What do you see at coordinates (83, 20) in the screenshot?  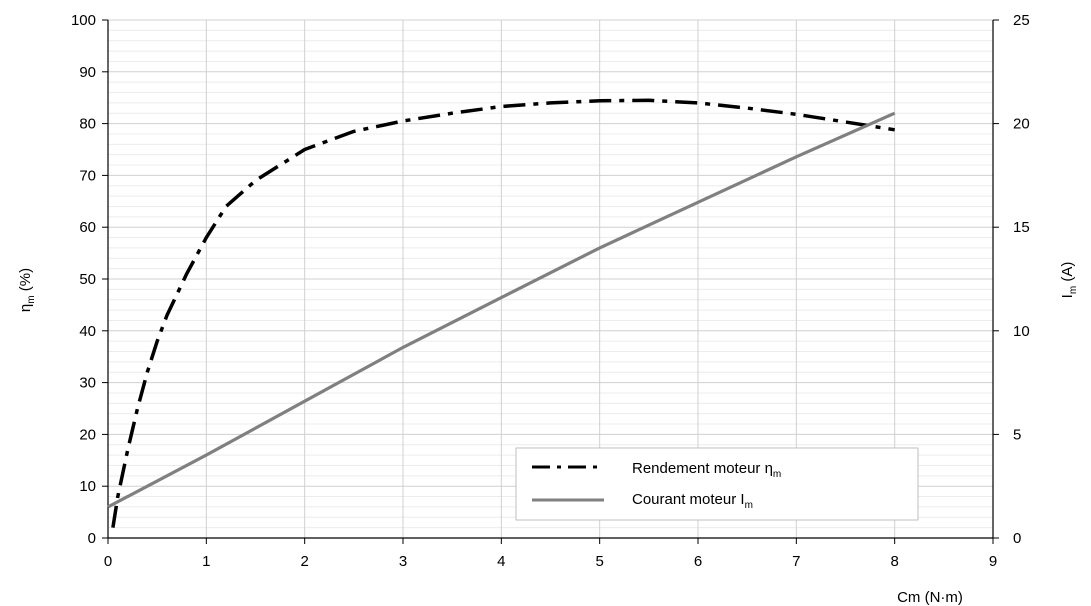 I see `y-left-tick-label: 100` at bounding box center [83, 20].